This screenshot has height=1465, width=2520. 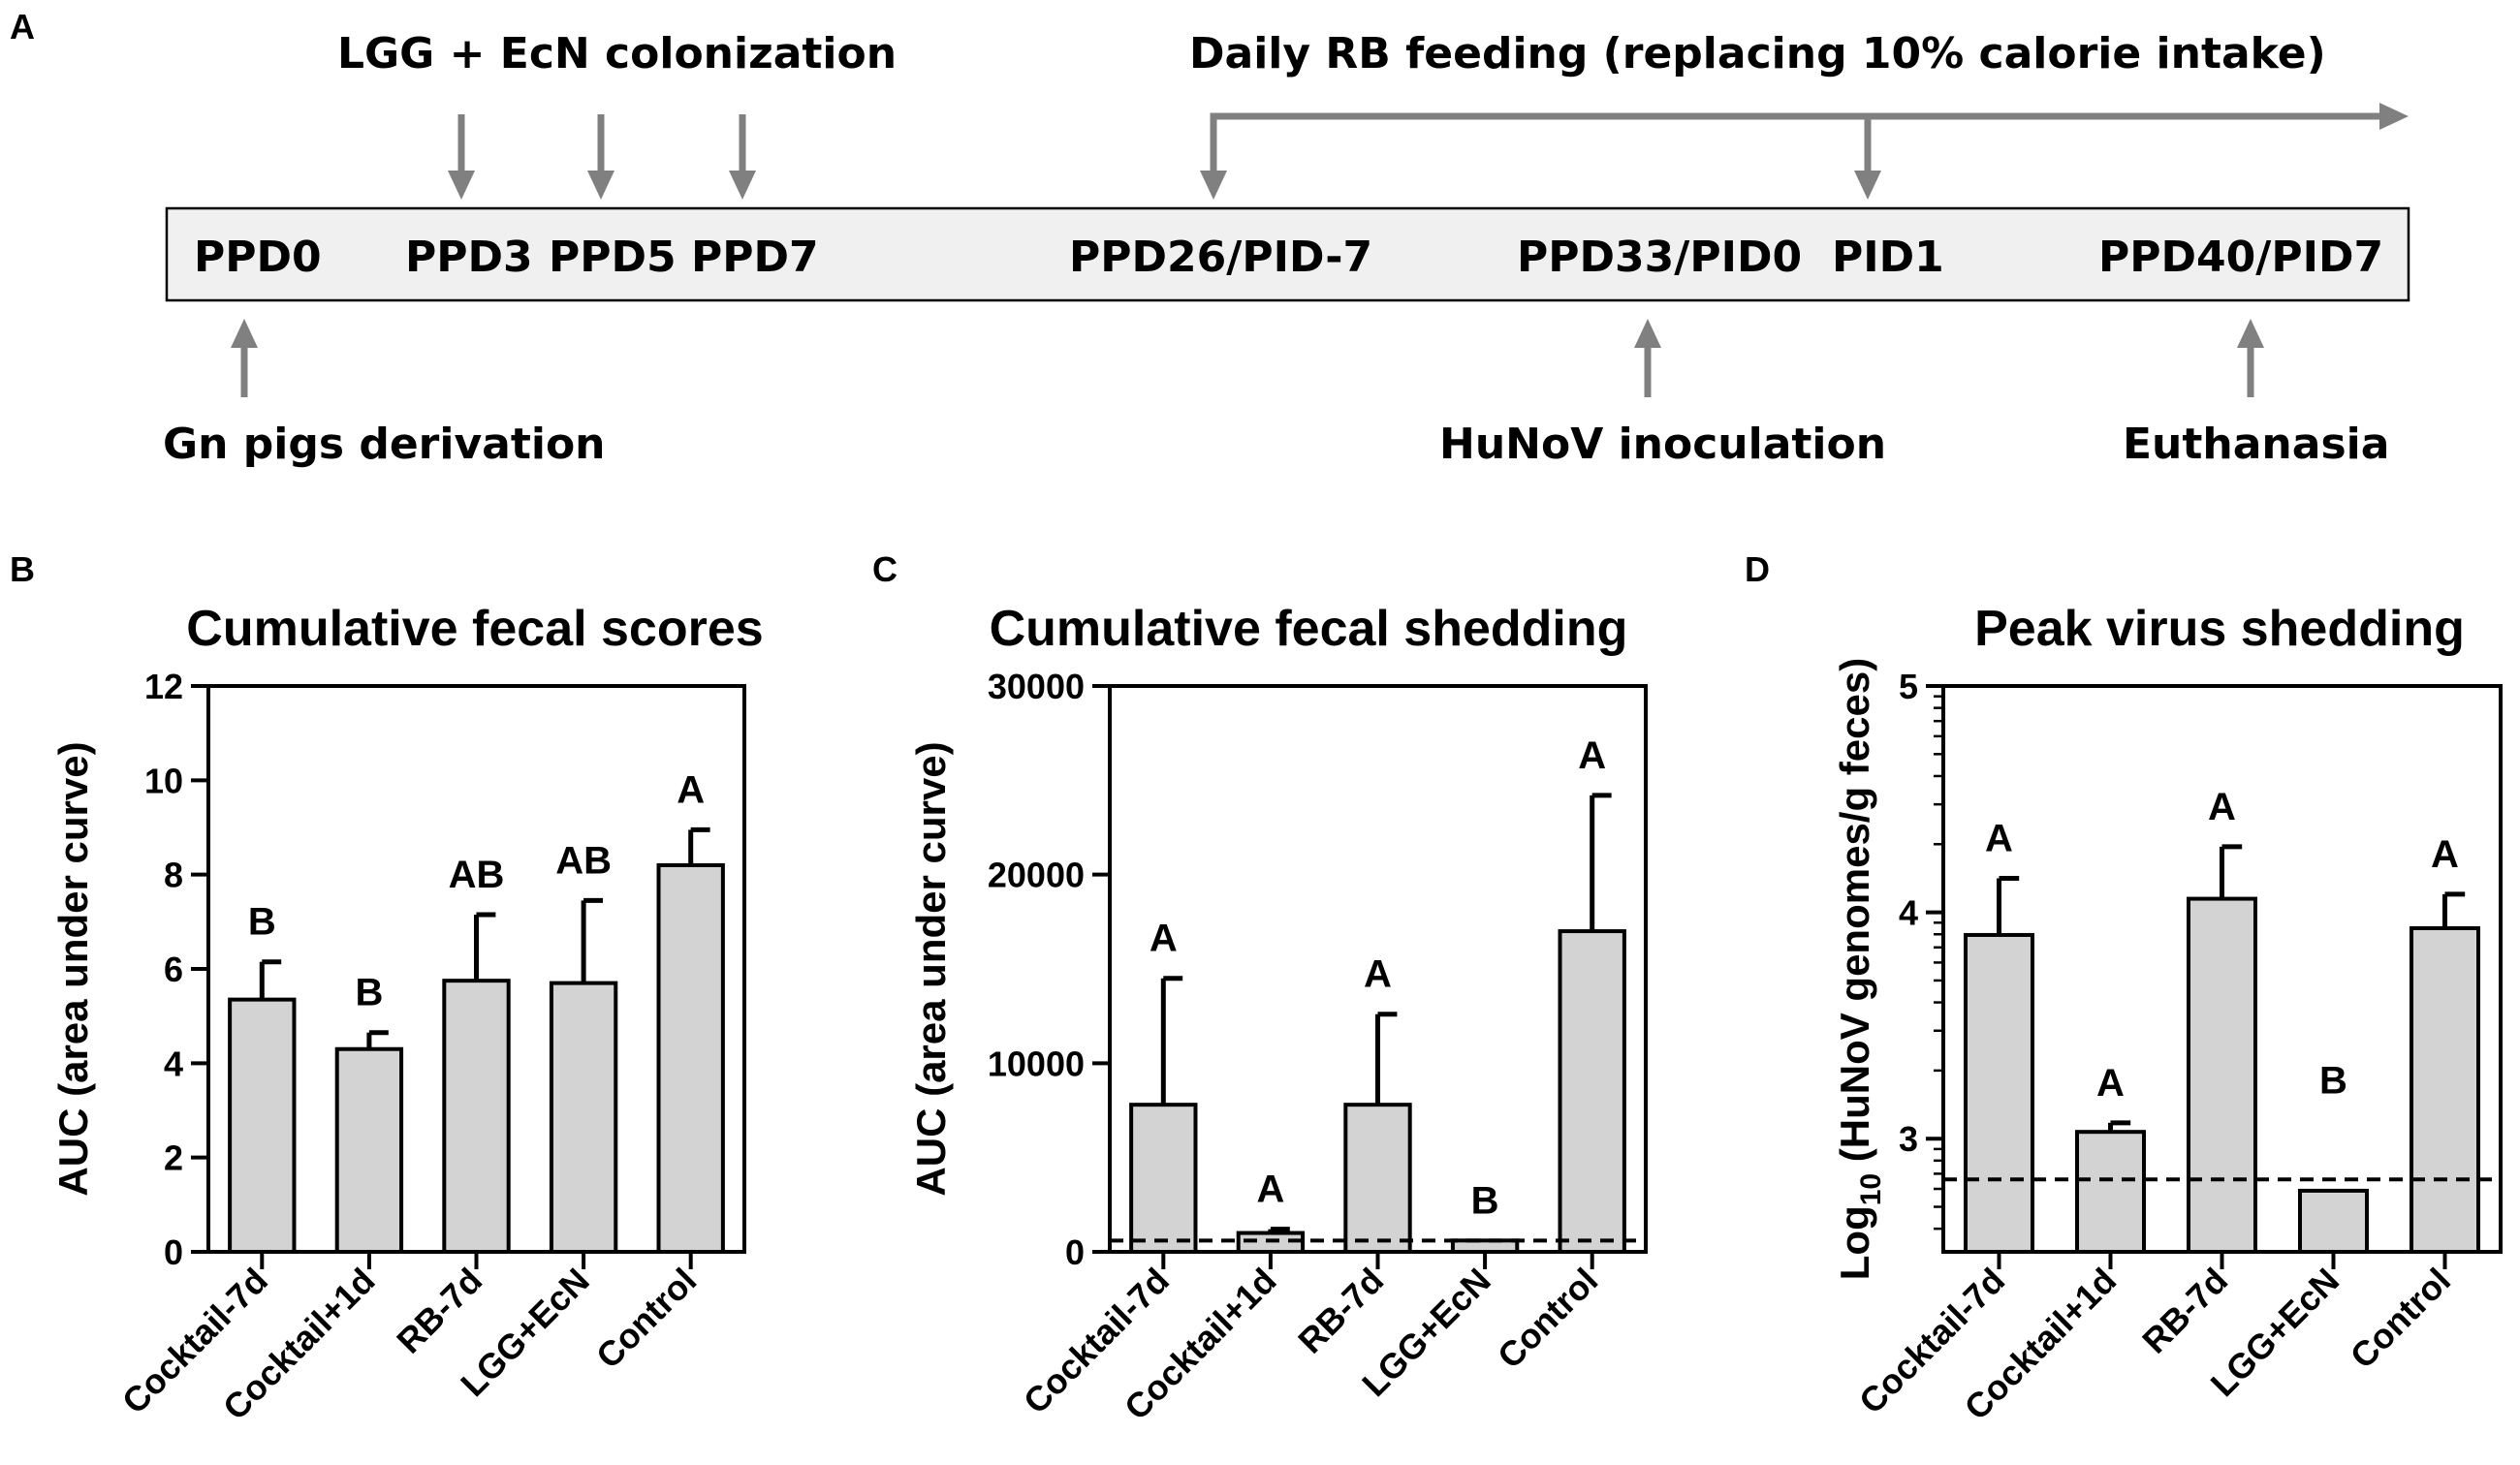 I want to click on y-tick-label: 5, so click(x=1909, y=686).